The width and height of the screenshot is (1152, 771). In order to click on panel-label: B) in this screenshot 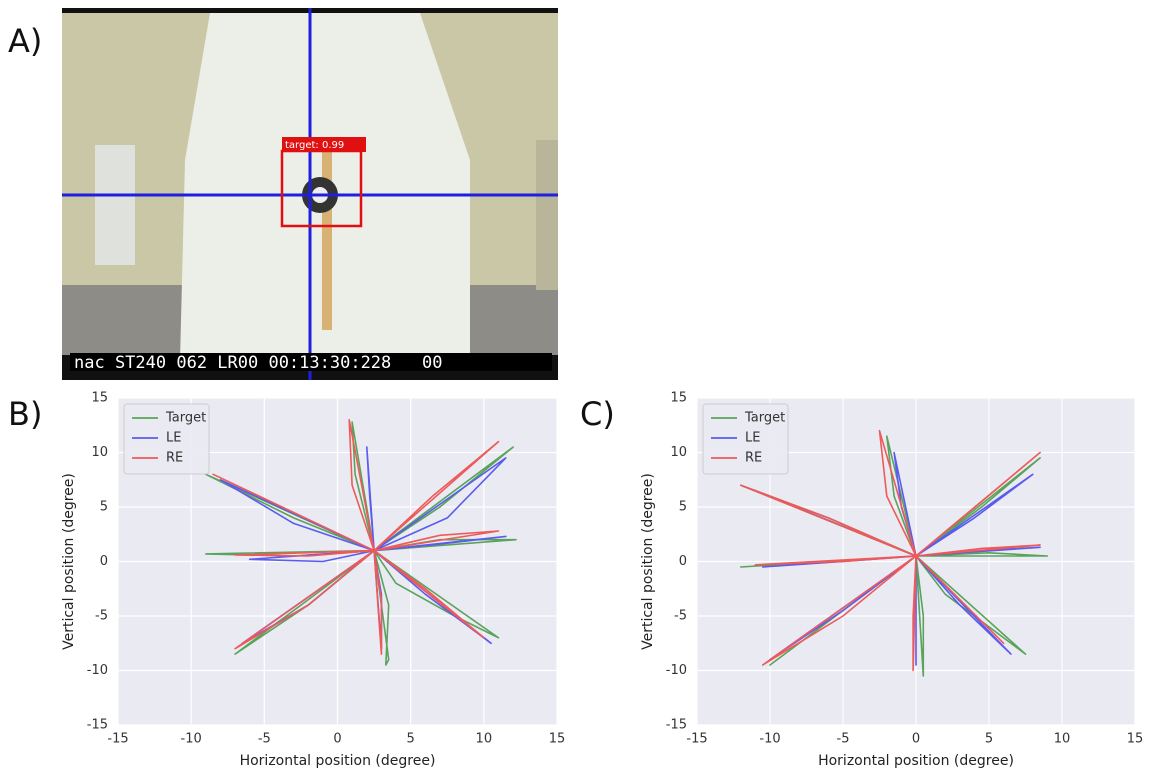, I will do `click(25, 414)`.